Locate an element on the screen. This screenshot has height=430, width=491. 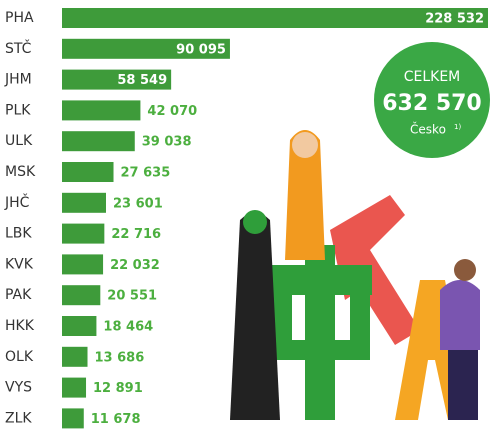
category-label: STČ is located at coordinates (18, 48).